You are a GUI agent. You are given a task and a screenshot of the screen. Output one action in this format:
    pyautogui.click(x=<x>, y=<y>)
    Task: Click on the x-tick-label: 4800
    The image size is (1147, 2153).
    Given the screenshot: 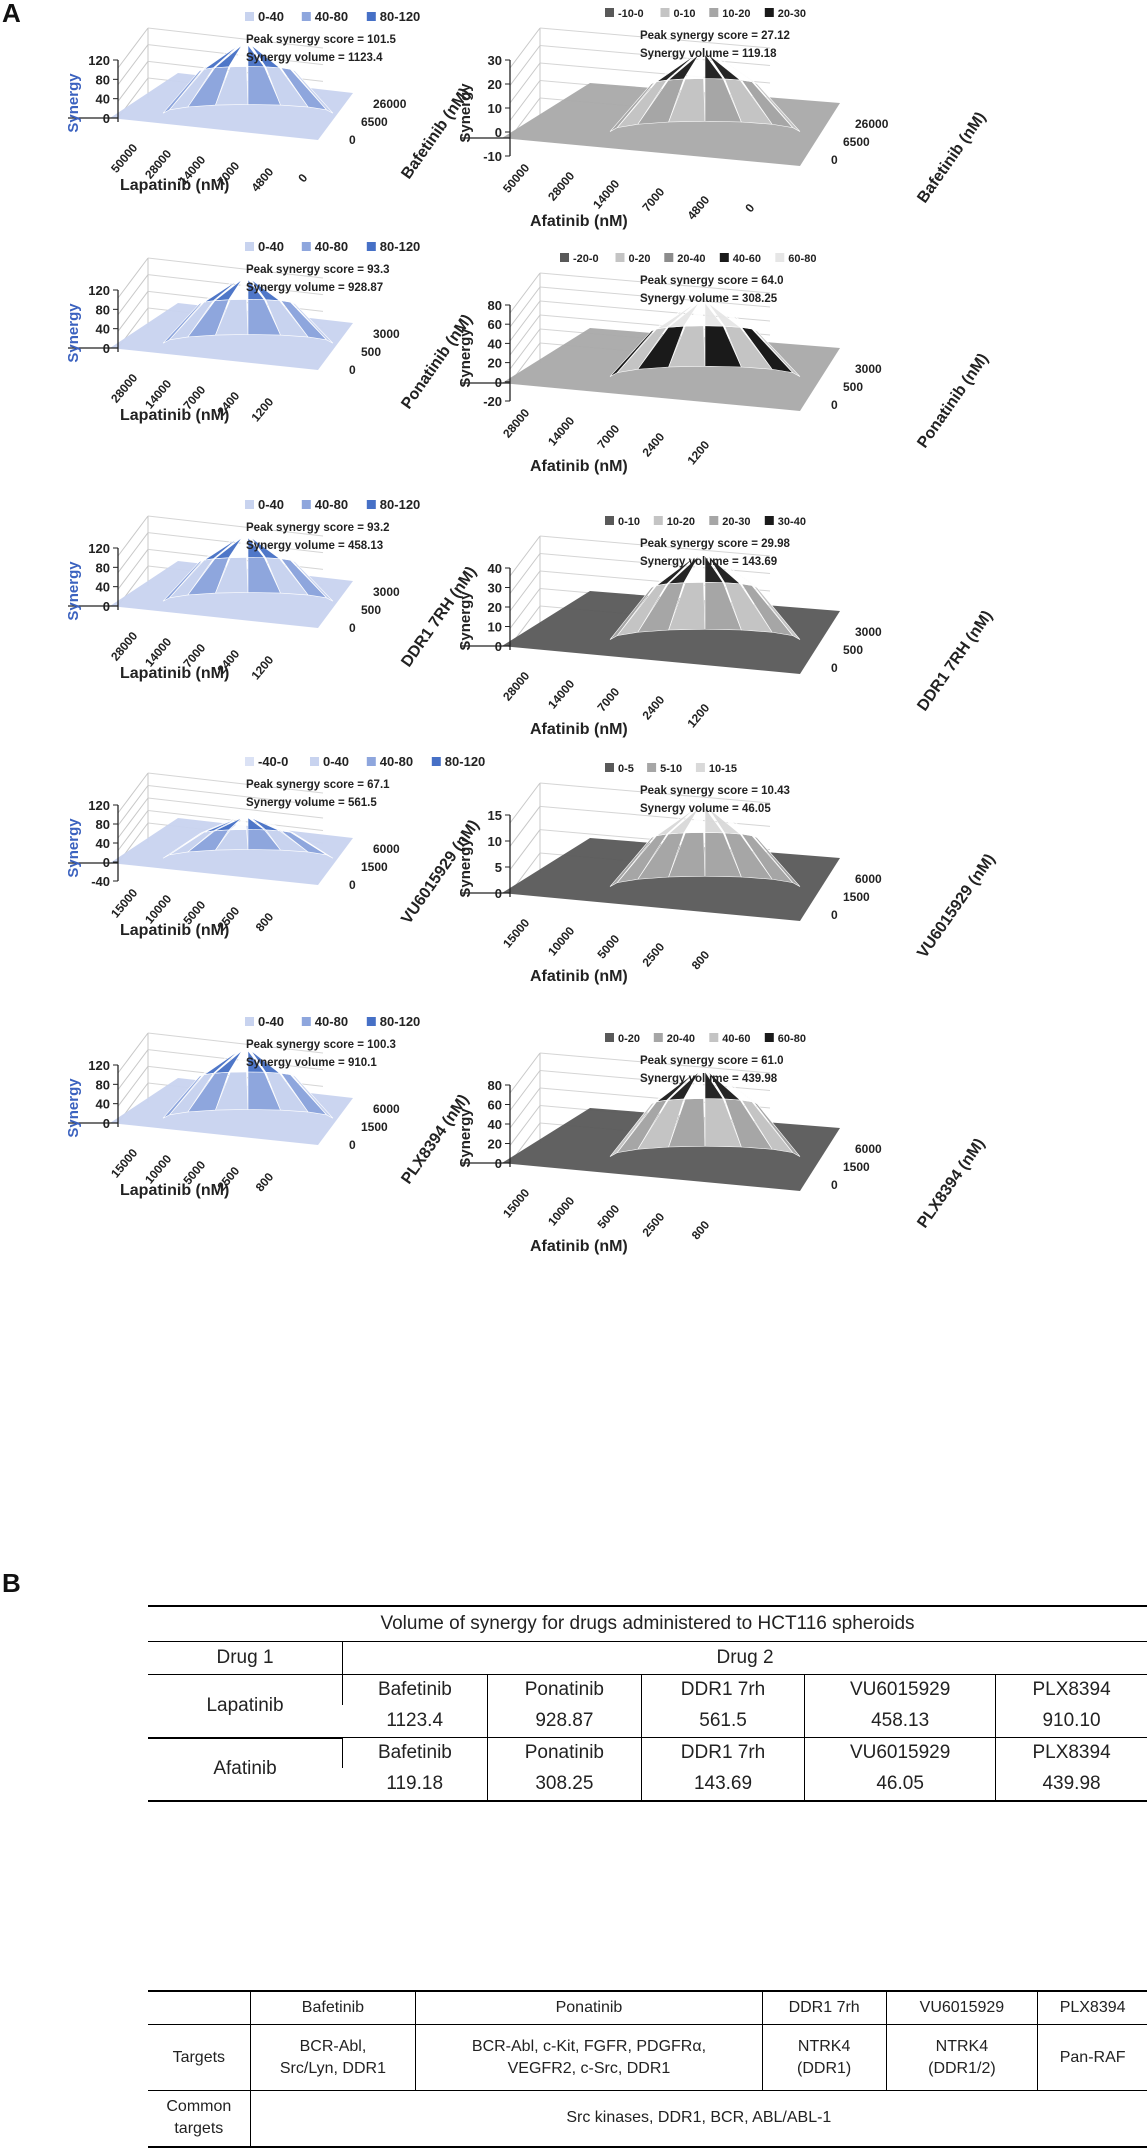 What is the action you would take?
    pyautogui.click(x=262, y=180)
    